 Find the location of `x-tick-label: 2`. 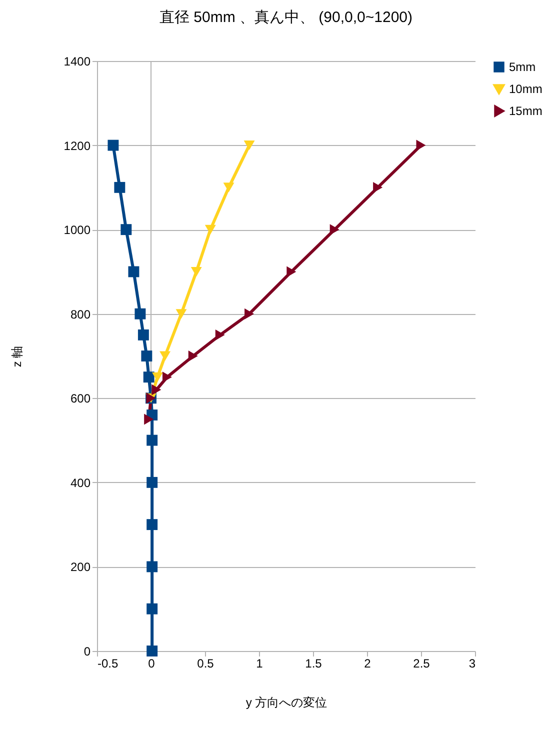

x-tick-label: 2 is located at coordinates (368, 663).